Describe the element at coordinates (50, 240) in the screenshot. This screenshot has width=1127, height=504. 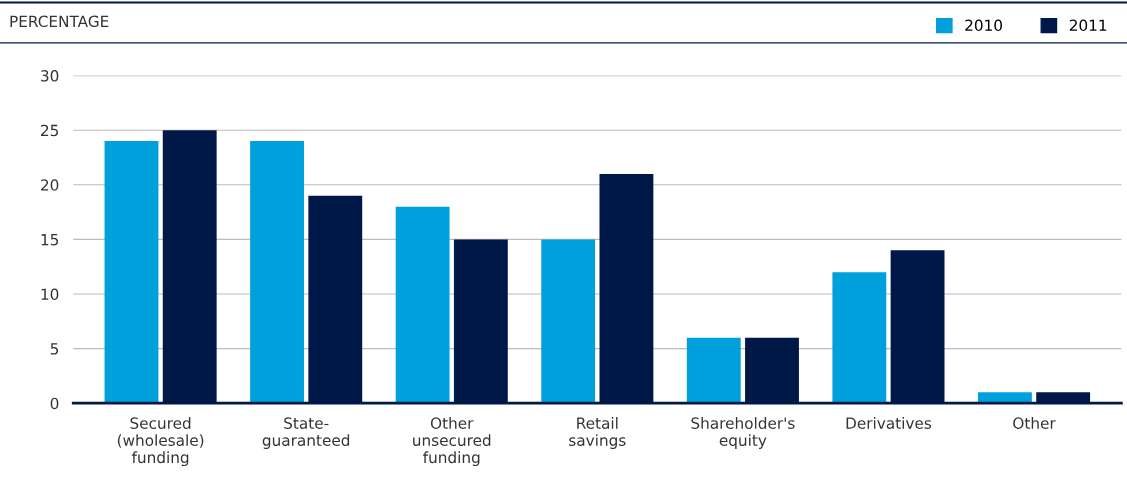
I see `y-tick-label: 15` at that location.